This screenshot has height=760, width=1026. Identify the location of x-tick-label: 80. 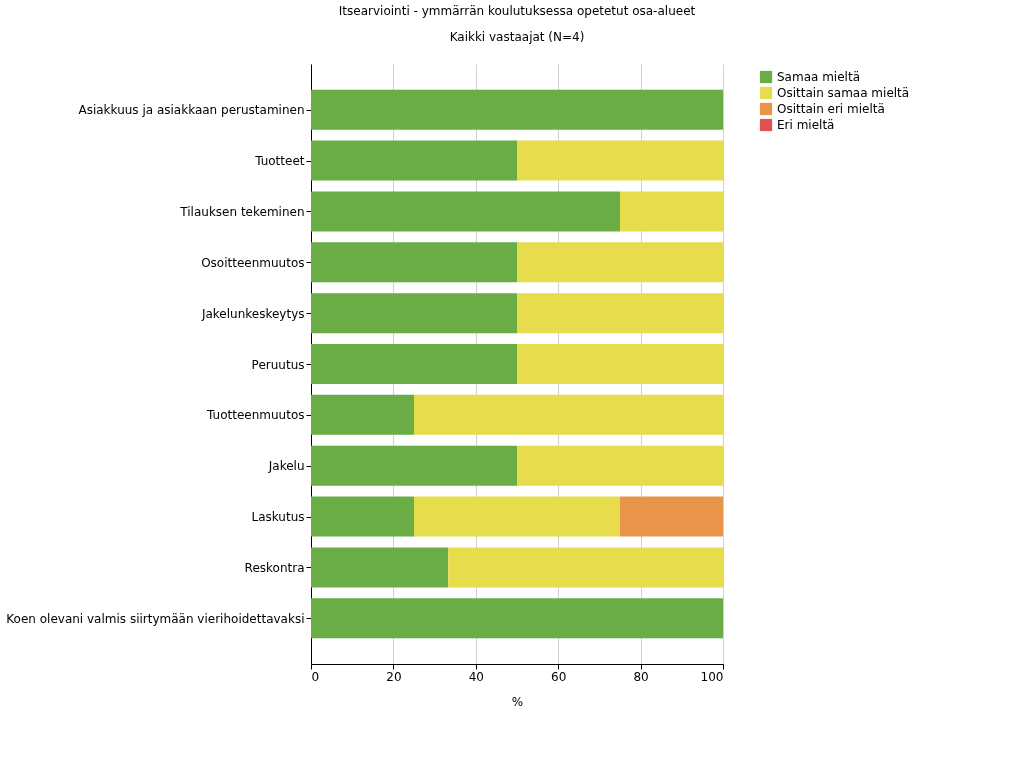
(641, 676).